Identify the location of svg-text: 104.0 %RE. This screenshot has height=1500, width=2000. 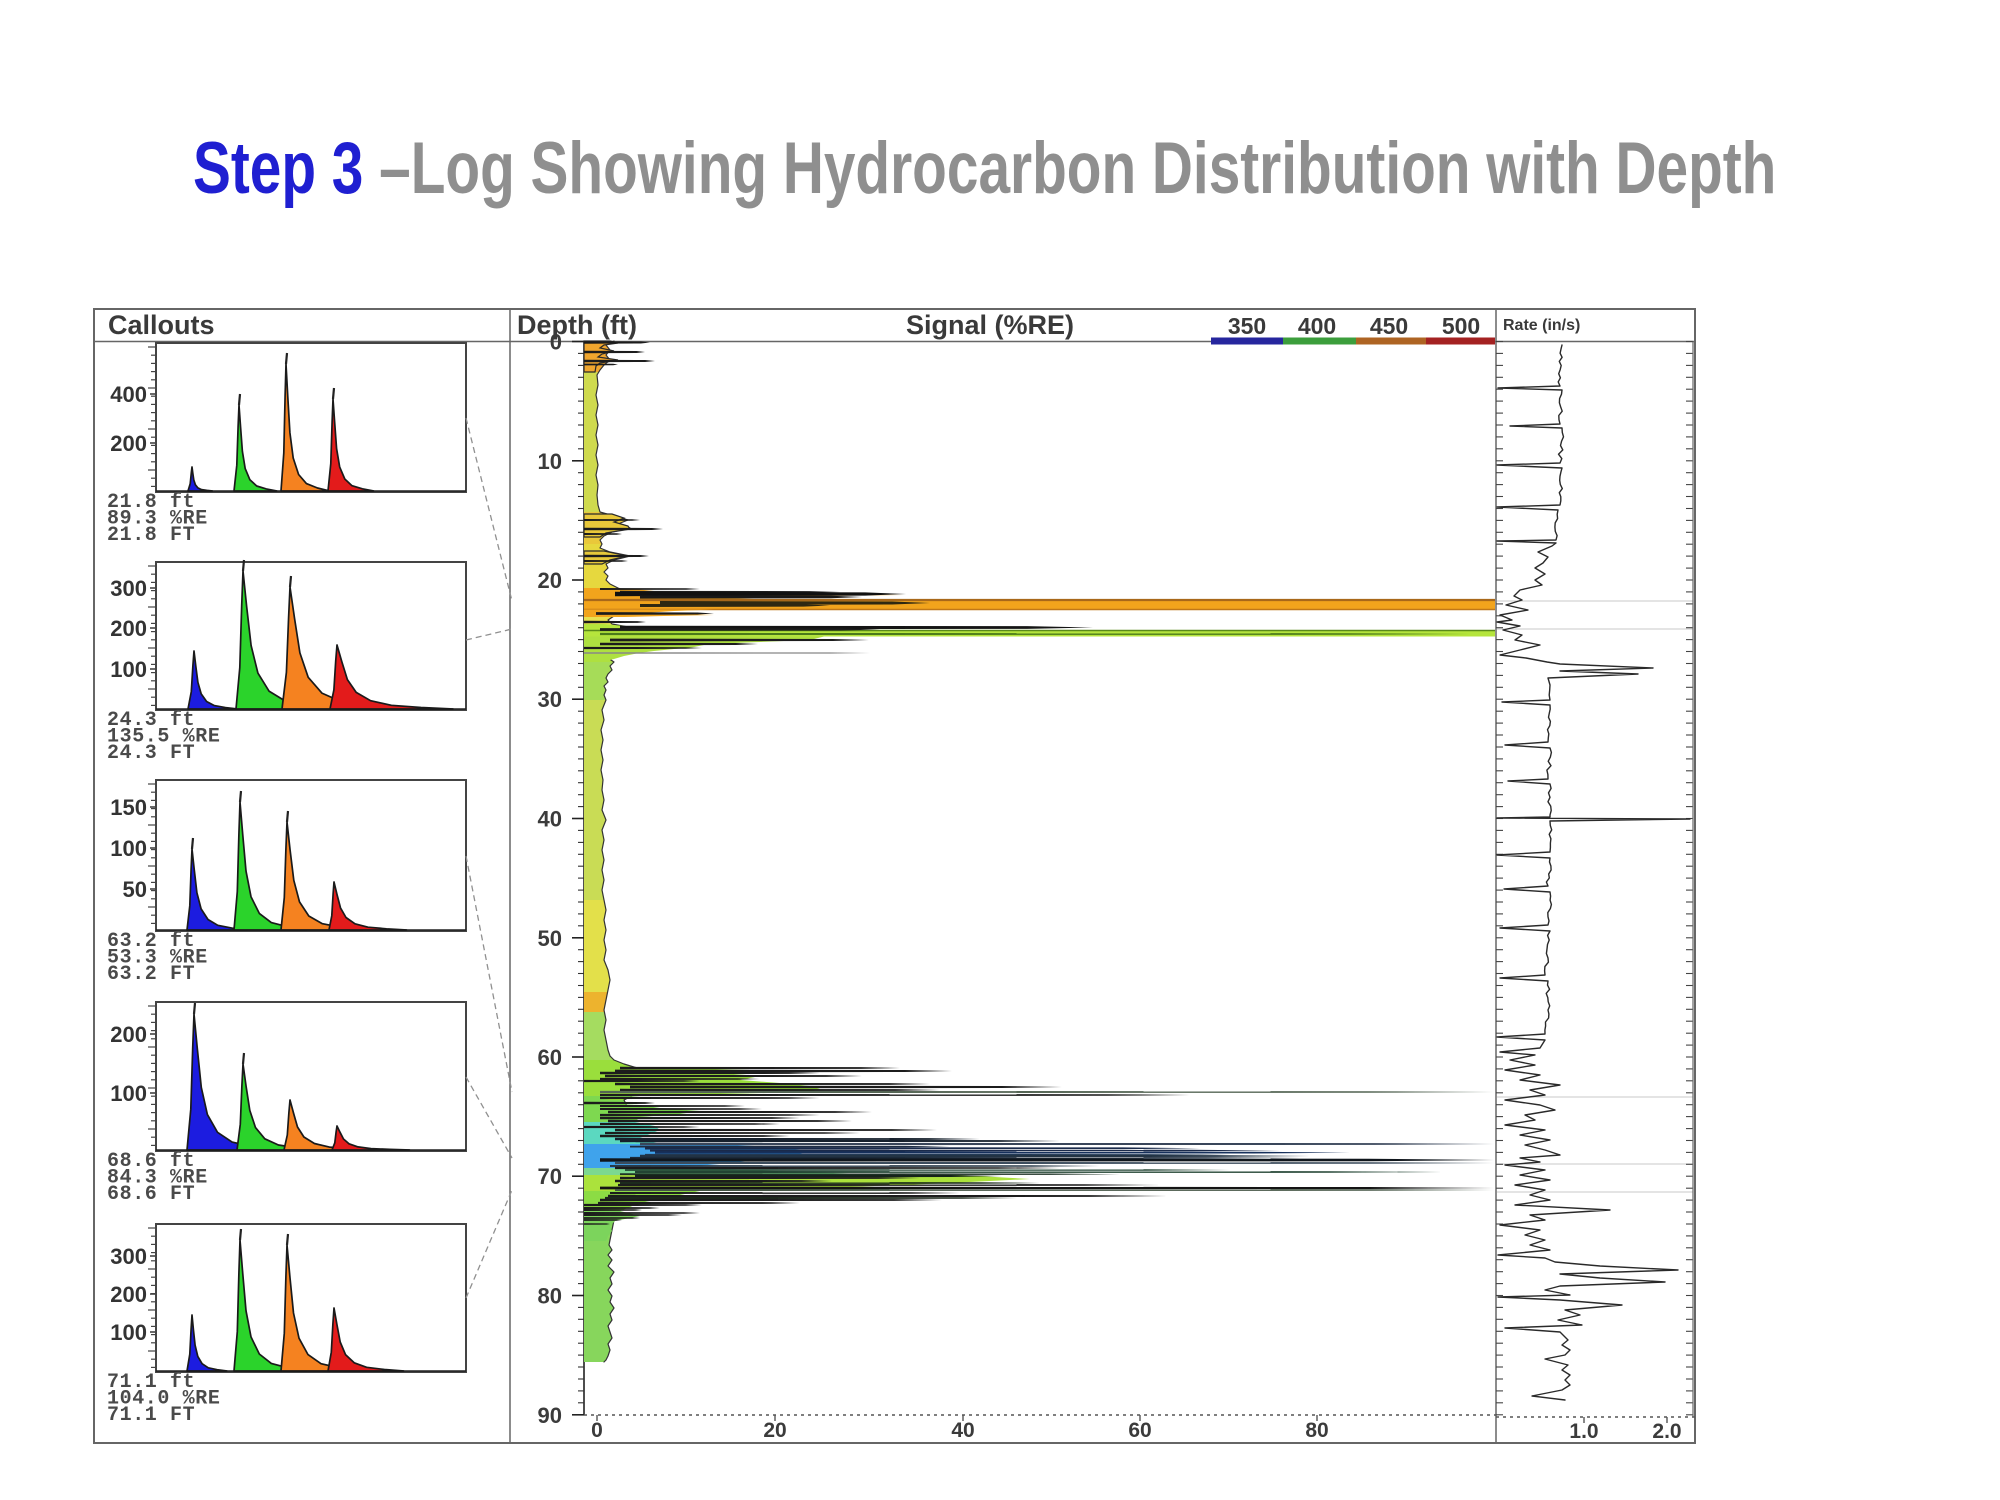
(163, 1399).